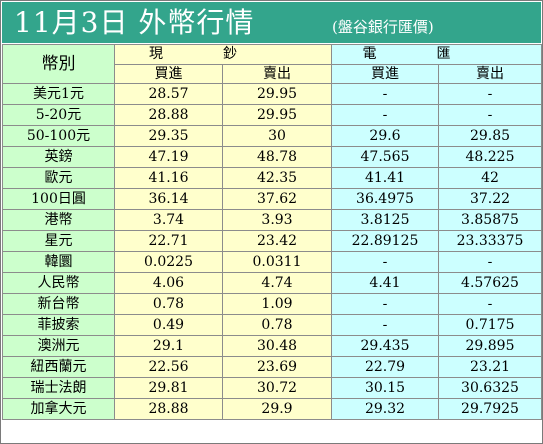 This screenshot has width=543, height=444. What do you see at coordinates (385, 220) in the screenshot?
I see `tt-buy-cell: 3.8125` at bounding box center [385, 220].